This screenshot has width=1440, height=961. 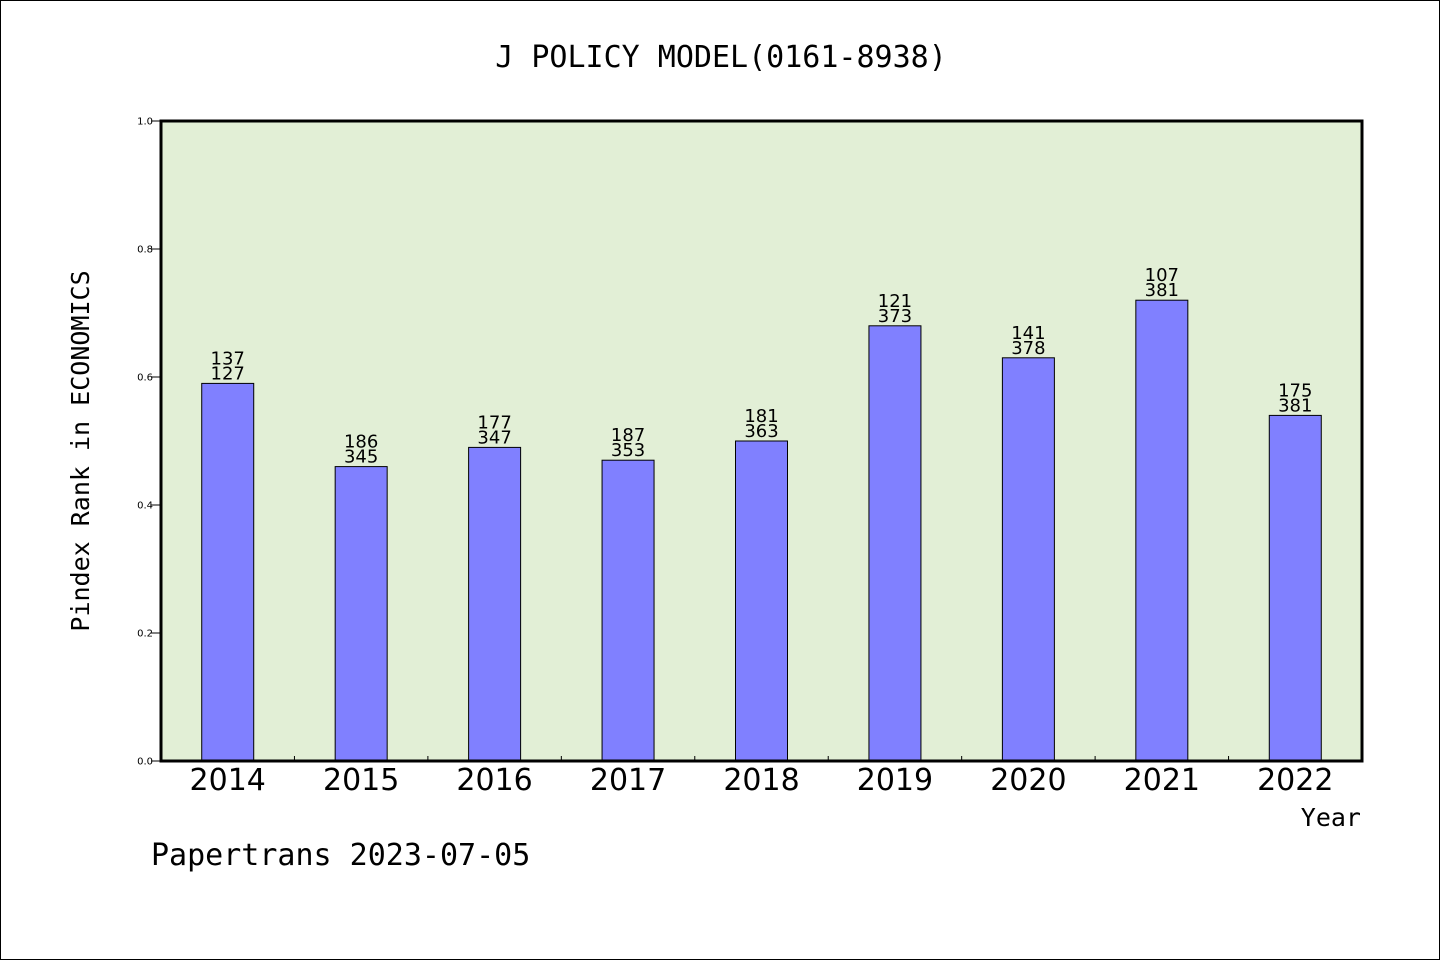 I want to click on y-tick-label-0.2: 0.2, so click(x=145, y=634).